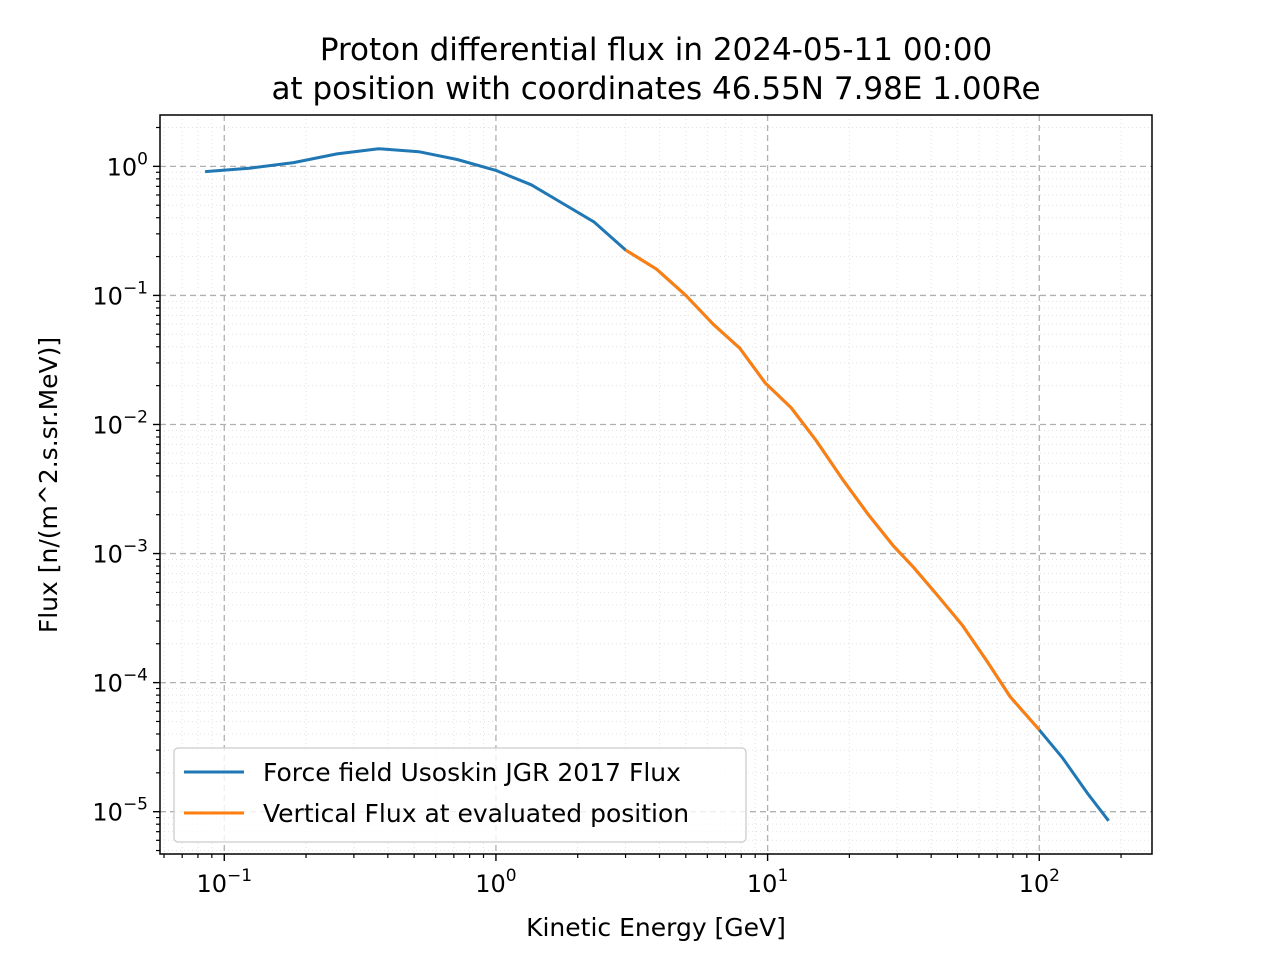  I want to click on x-tick-label: 10⁰, so click(495, 882).